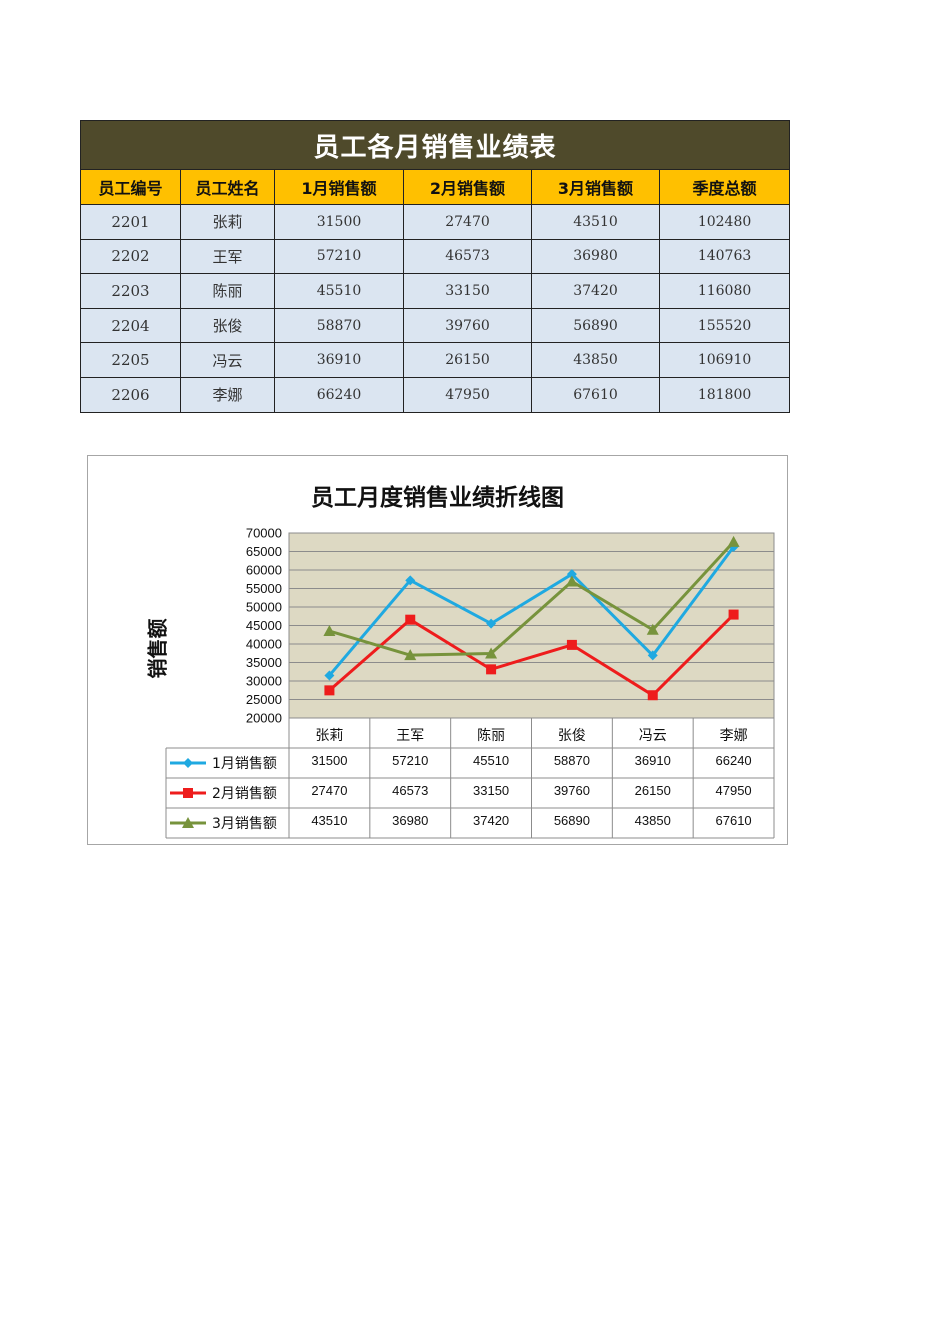 The image size is (950, 1344). Describe the element at coordinates (595, 187) in the screenshot. I see `table-header-cell: 3月销售额` at that location.